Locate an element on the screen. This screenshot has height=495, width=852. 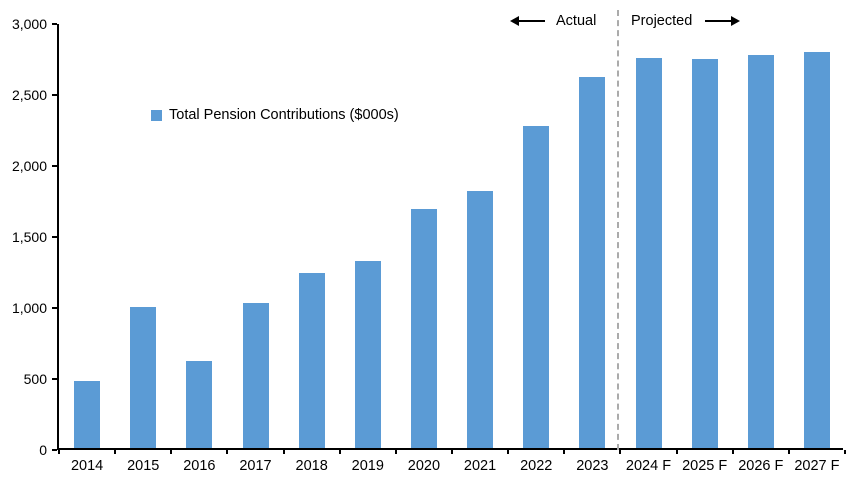
x-axis-label: 2026 F is located at coordinates (761, 466).